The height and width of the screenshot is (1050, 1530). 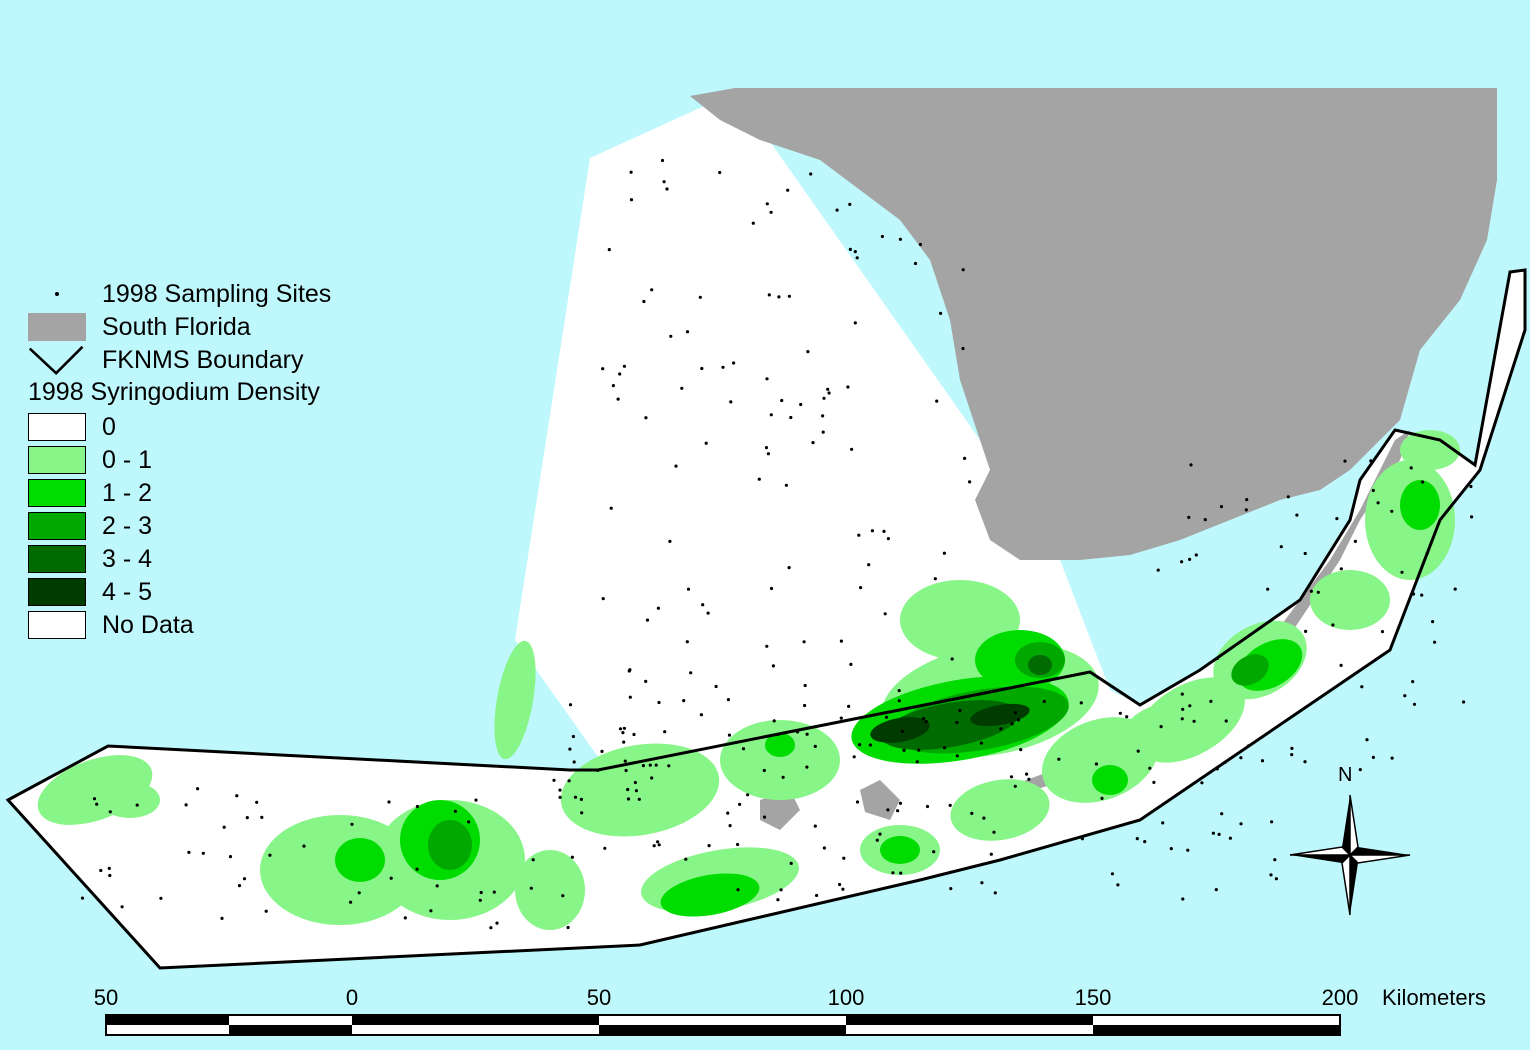 What do you see at coordinates (57, 327) in the screenshot?
I see `land-swatch` at bounding box center [57, 327].